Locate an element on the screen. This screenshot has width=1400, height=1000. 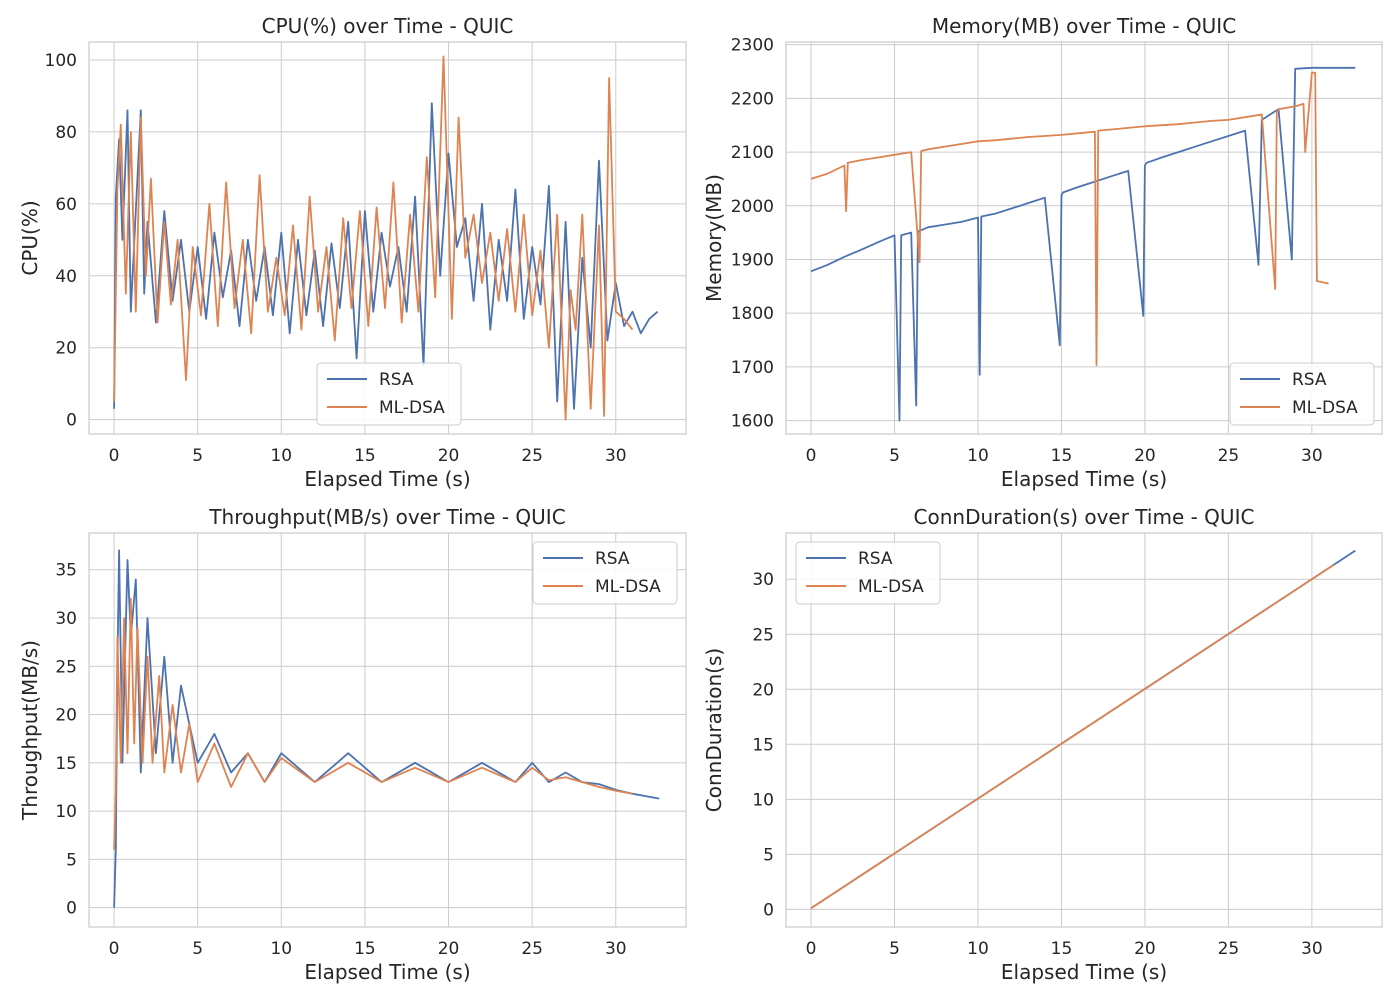
y-tick-label: 80 is located at coordinates (66, 133).